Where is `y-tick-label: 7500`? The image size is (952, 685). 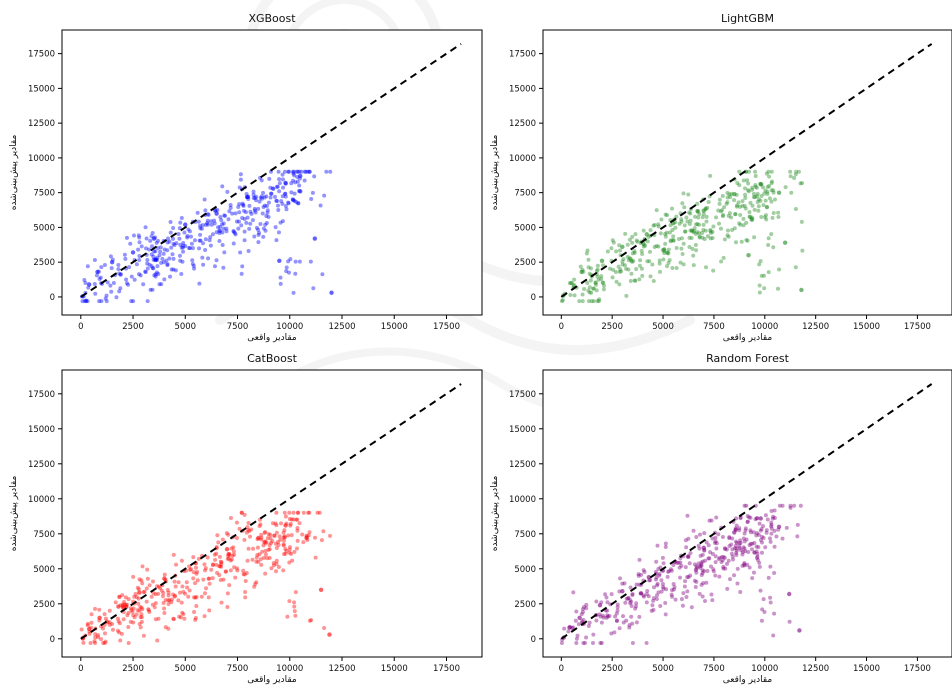 y-tick-label: 7500 is located at coordinates (525, 535).